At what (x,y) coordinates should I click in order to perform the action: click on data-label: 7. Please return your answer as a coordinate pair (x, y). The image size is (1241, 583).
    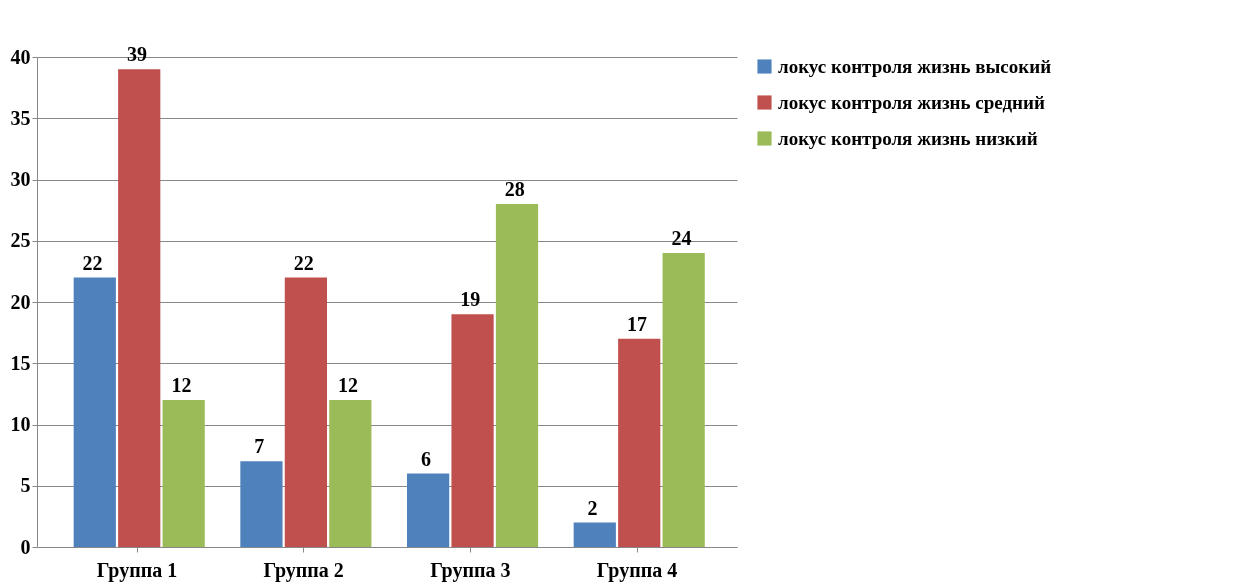
    Looking at the image, I should click on (259, 446).